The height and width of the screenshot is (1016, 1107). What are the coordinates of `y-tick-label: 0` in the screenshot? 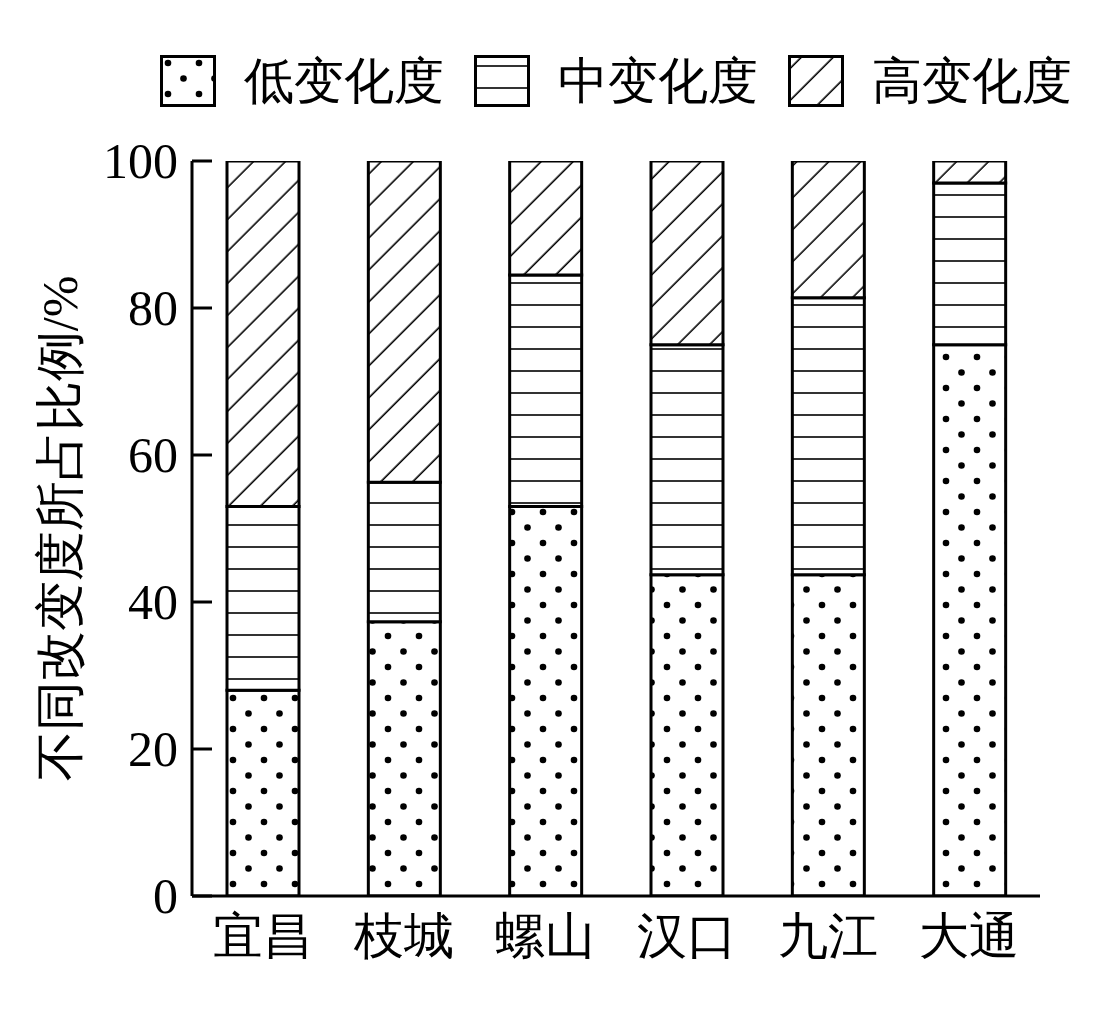 It's located at (165, 896).